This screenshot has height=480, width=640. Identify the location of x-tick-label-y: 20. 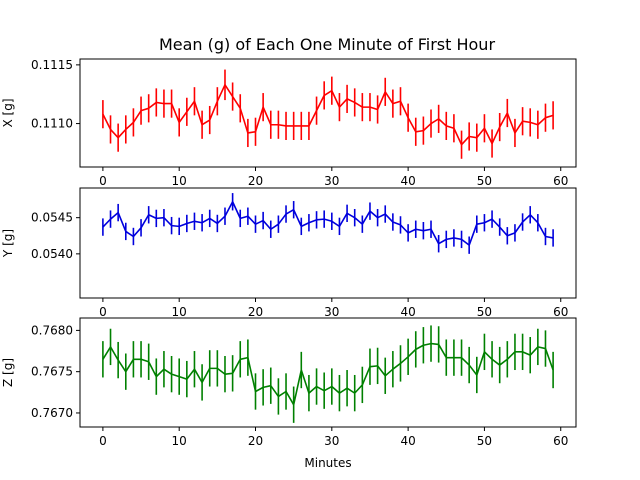
(255, 312).